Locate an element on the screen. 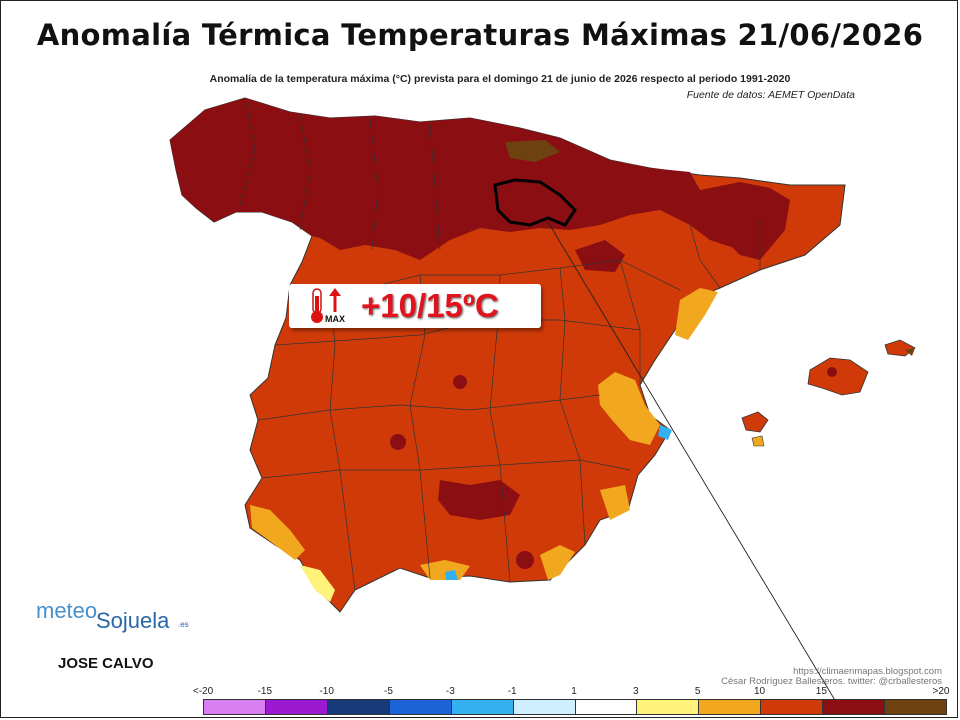  la-rioja-outline is located at coordinates (535, 202).